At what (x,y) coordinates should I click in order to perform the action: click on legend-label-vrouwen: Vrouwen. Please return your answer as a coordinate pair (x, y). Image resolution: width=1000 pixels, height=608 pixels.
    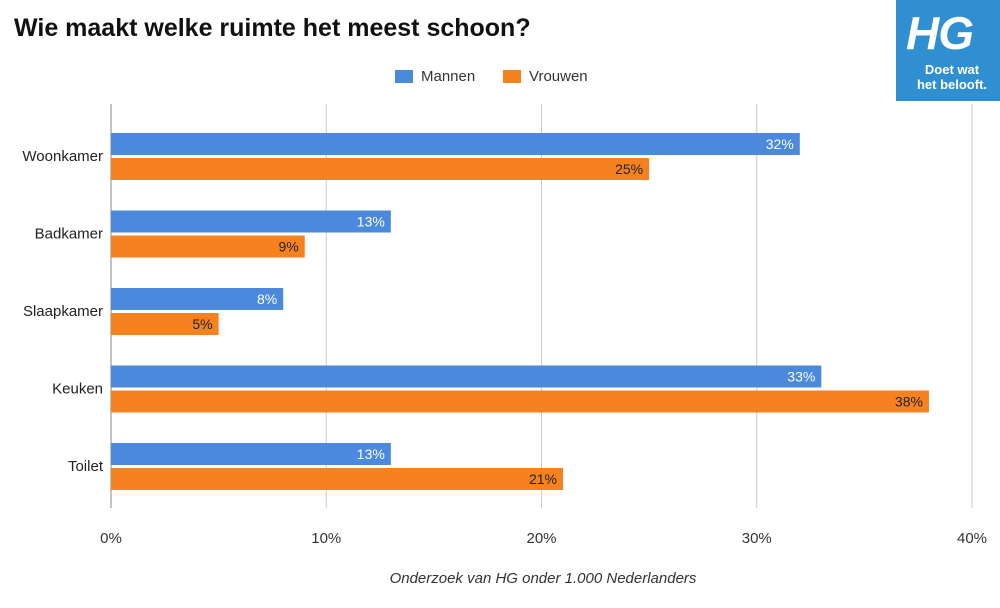
    Looking at the image, I should click on (558, 76).